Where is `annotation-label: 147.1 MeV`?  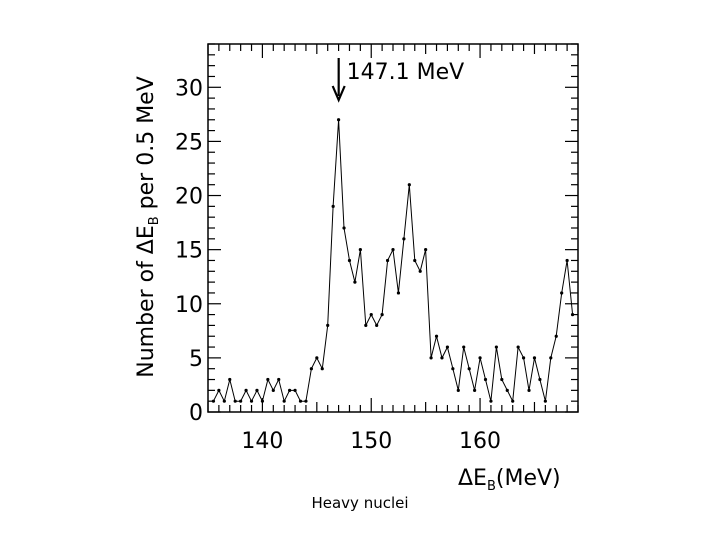
annotation-label: 147.1 MeV is located at coordinates (406, 72).